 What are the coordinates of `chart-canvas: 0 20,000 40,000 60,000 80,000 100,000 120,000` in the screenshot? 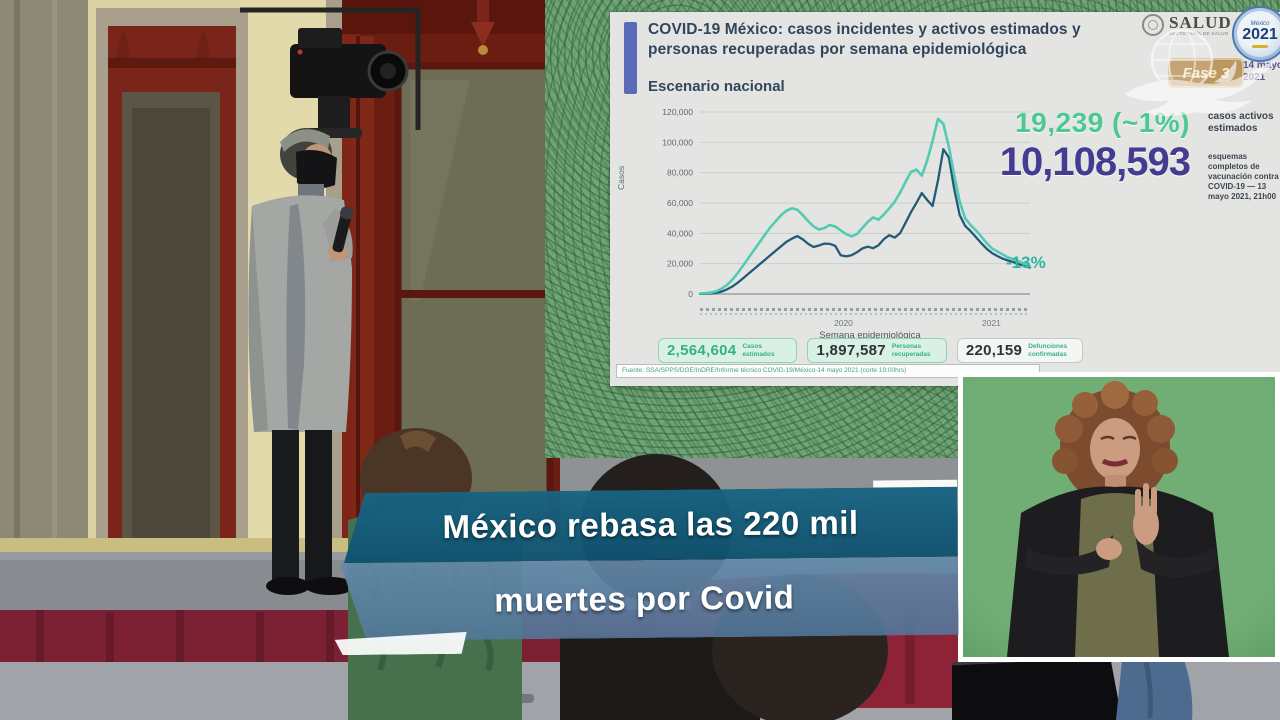 It's located at (847, 203).